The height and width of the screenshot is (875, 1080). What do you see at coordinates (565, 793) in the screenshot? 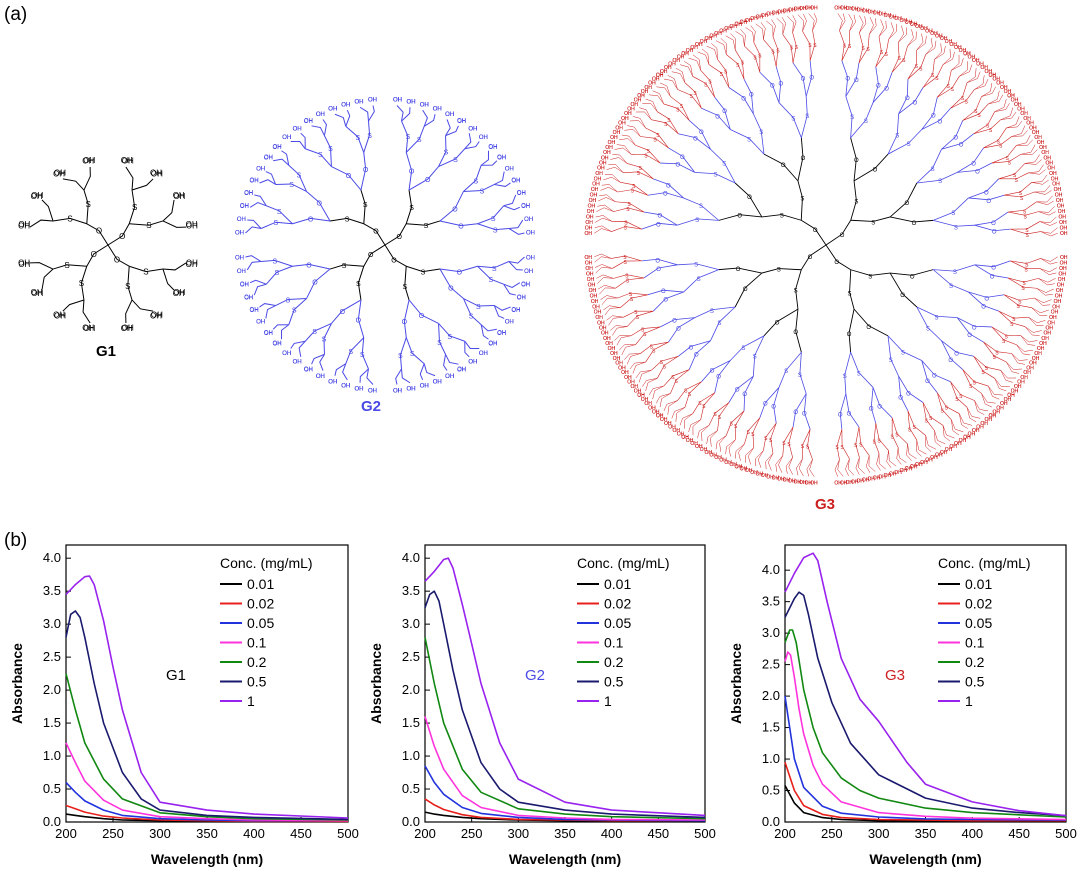
I see `series-line-0.05` at bounding box center [565, 793].